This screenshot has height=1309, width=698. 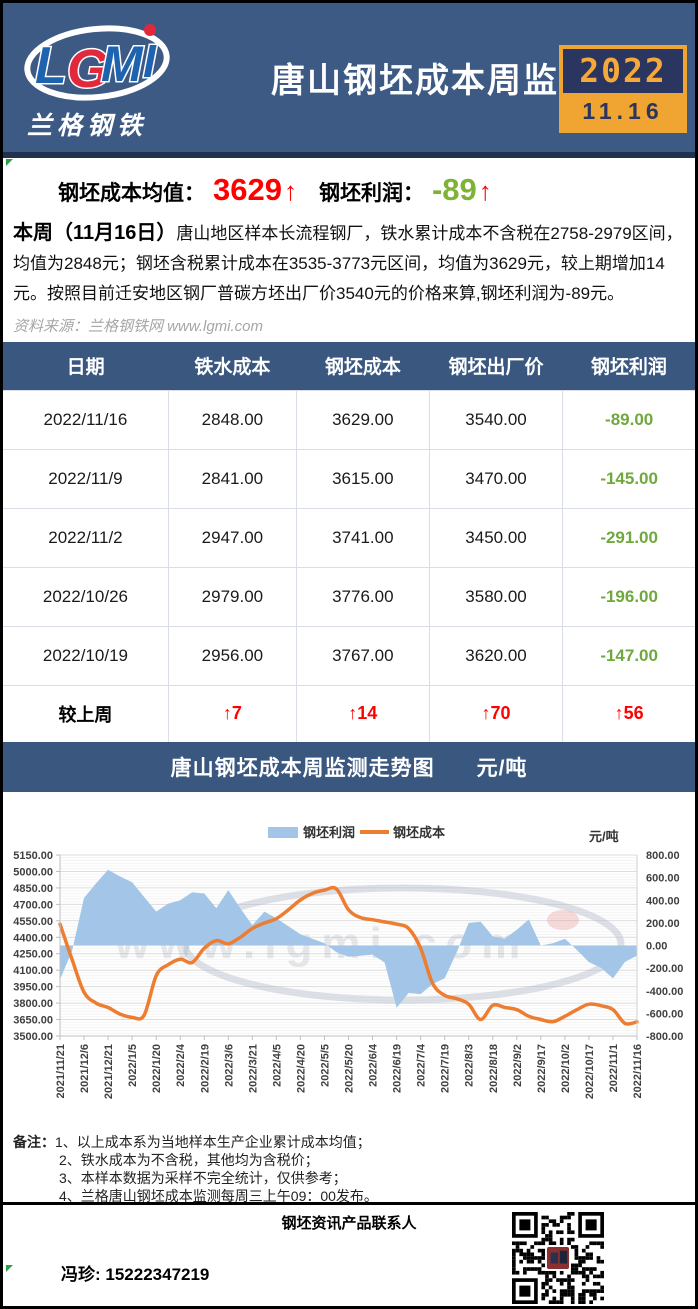 What do you see at coordinates (138, 326) in the screenshot?
I see `data-source-line: 资料来源：兰格钢铁网 www.lgmi.com` at bounding box center [138, 326].